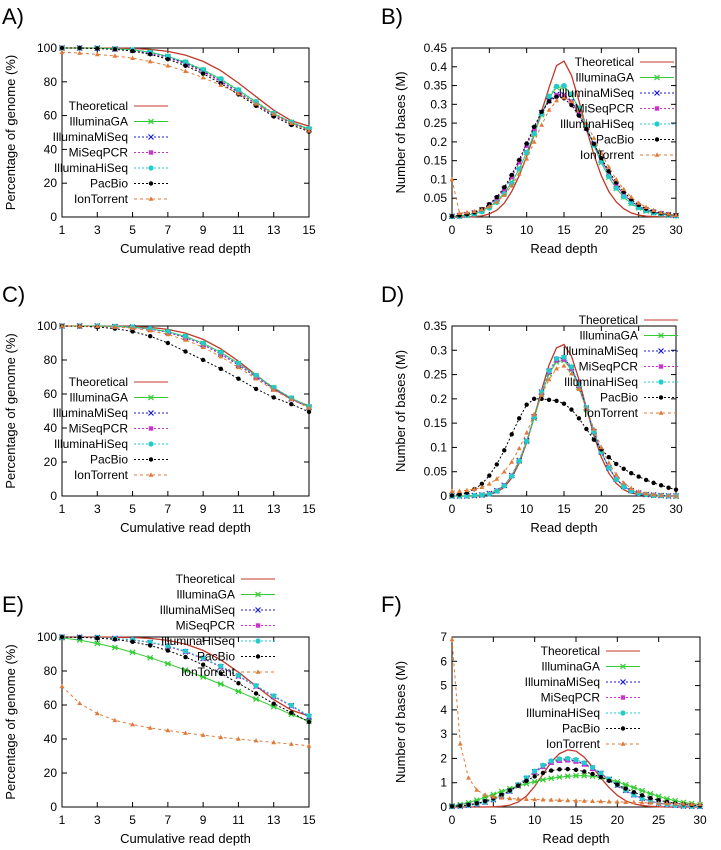 This screenshot has width=721, height=850. I want to click on x-tick-label: 11, so click(238, 230).